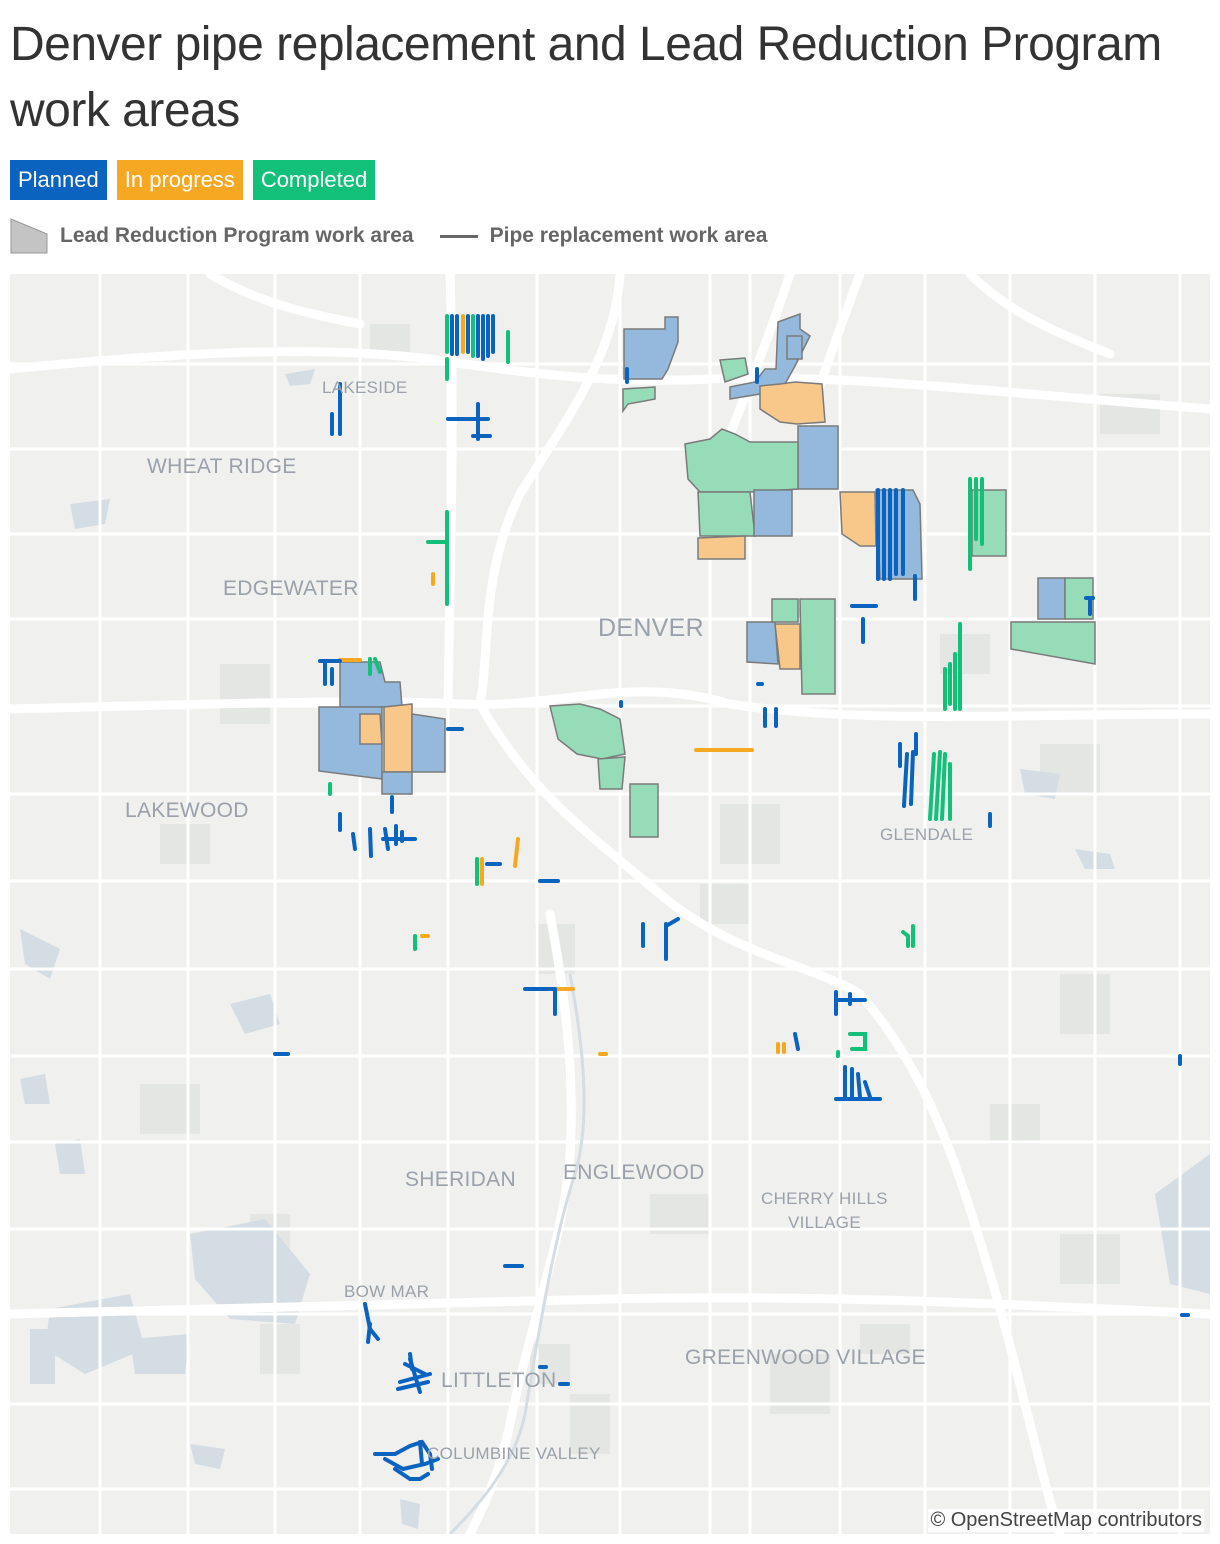 This screenshot has height=1544, width=1220. I want to click on line-swatch-icon, so click(458, 236).